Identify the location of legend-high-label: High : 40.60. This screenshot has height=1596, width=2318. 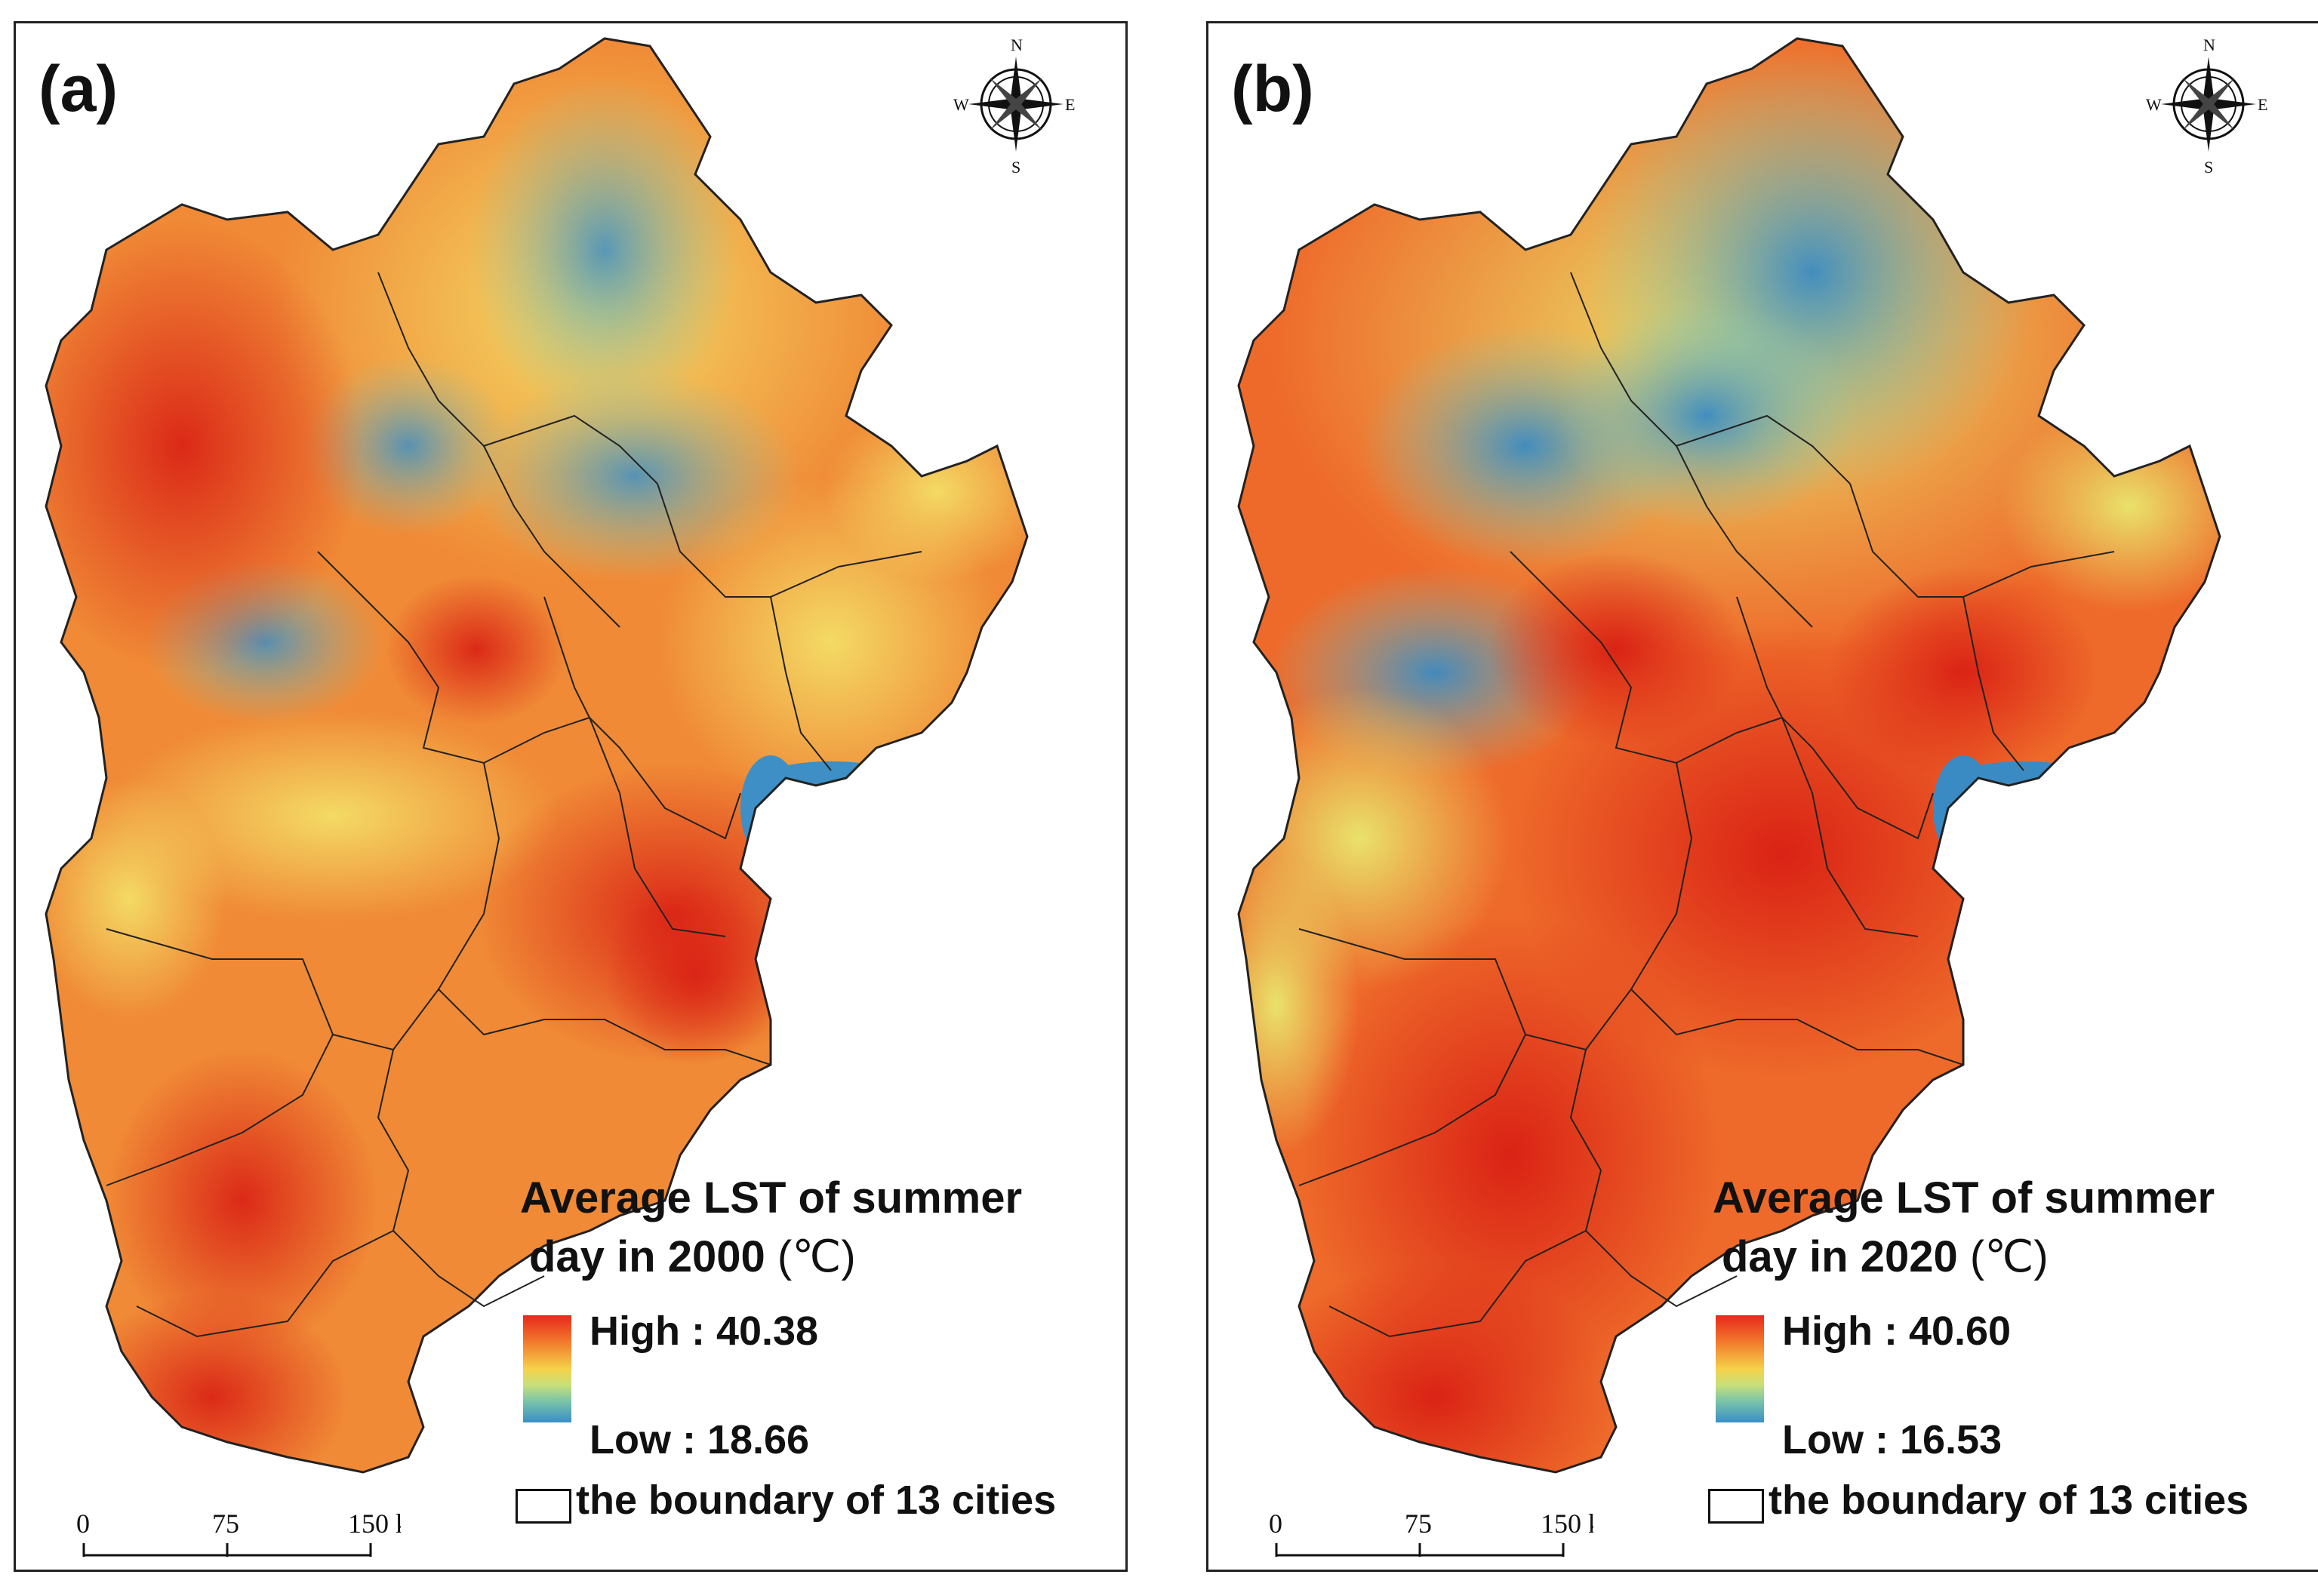
(1897, 1331).